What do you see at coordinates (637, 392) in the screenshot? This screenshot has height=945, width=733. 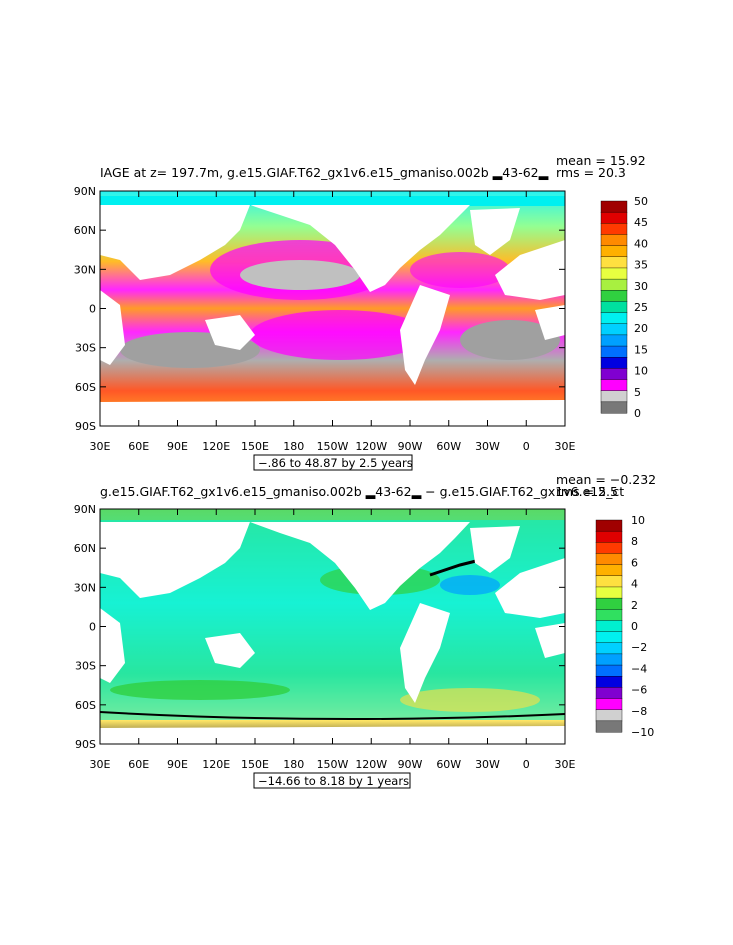 I see `colorbar-label: 5` at bounding box center [637, 392].